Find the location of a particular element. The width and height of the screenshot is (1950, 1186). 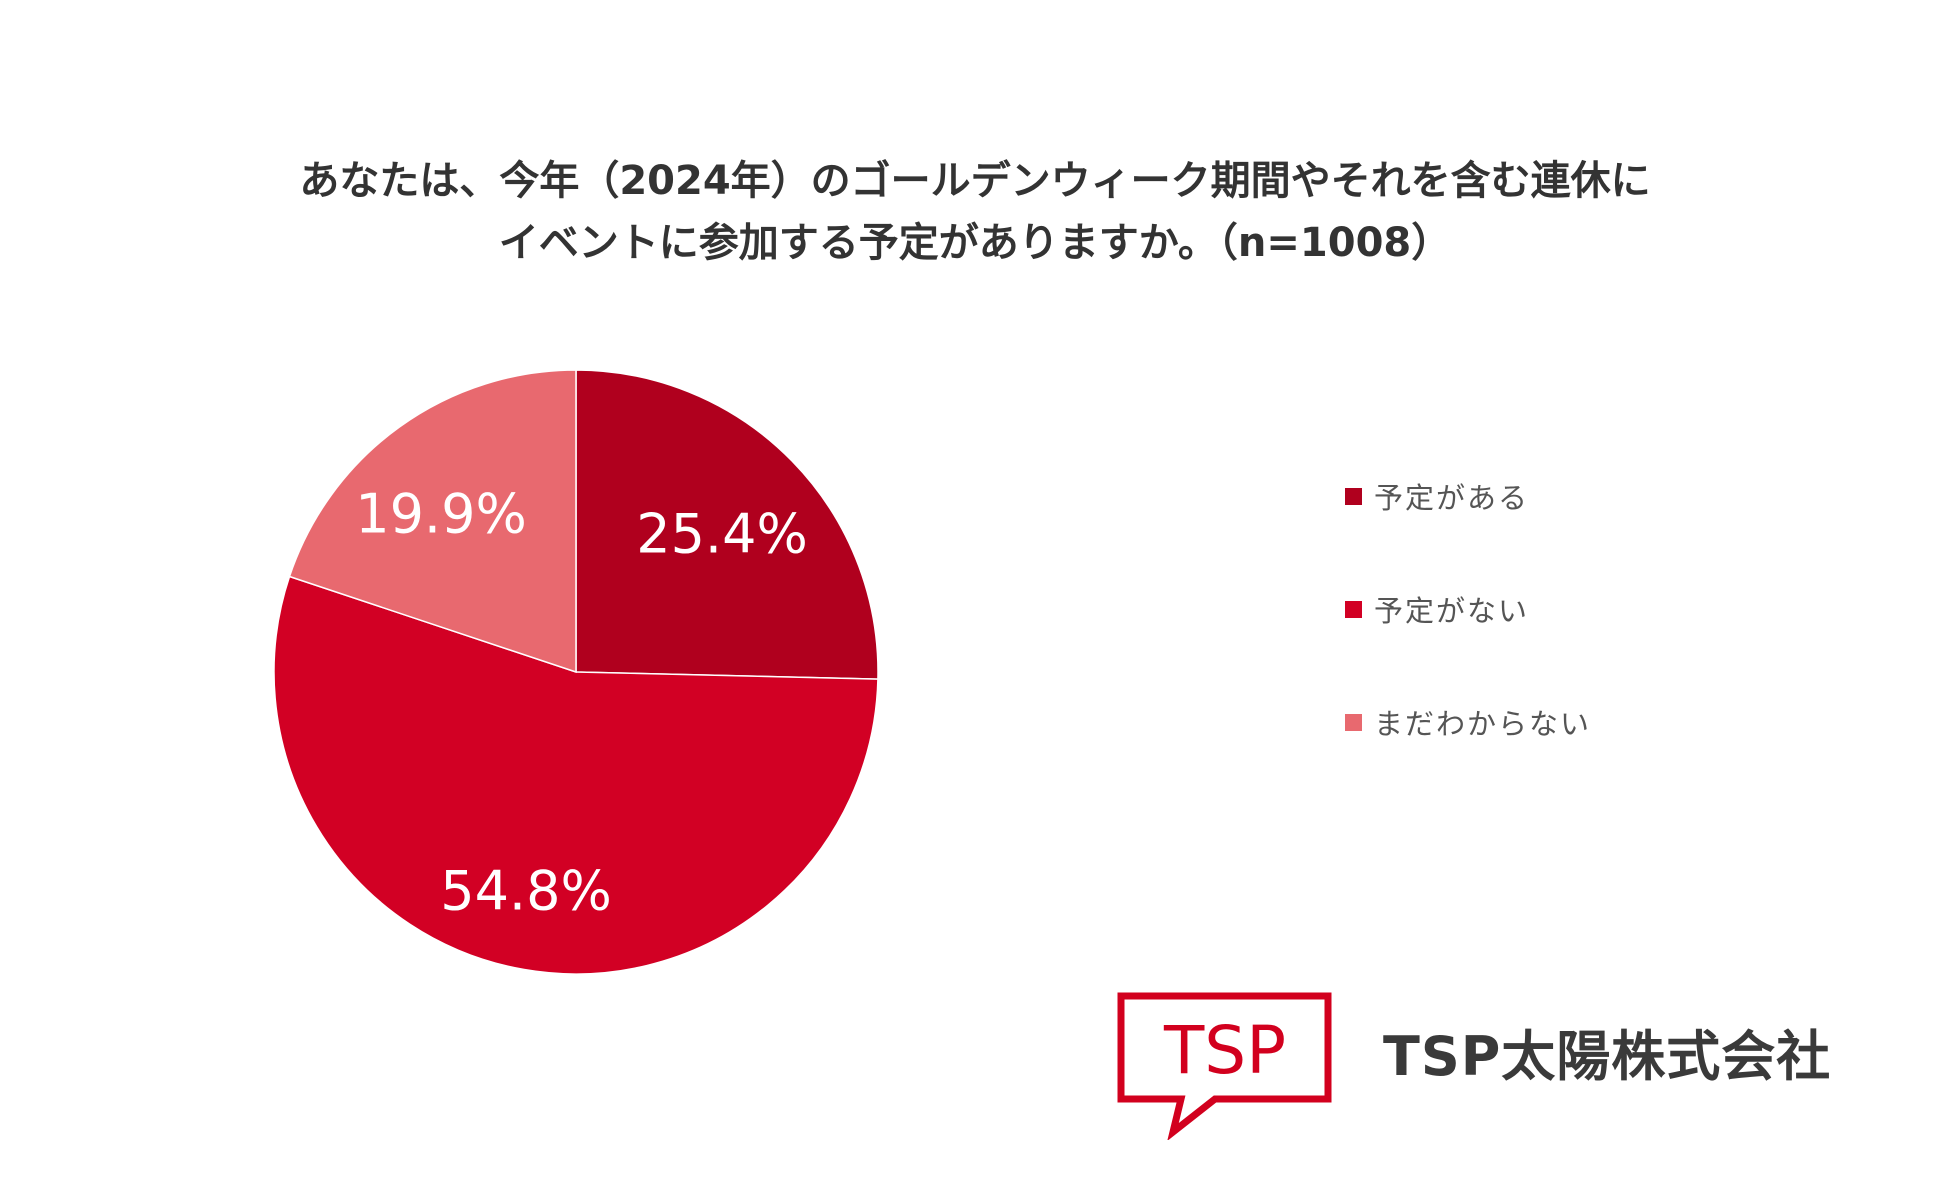

logo-mark-text: TSP is located at coordinates (1224, 1050).